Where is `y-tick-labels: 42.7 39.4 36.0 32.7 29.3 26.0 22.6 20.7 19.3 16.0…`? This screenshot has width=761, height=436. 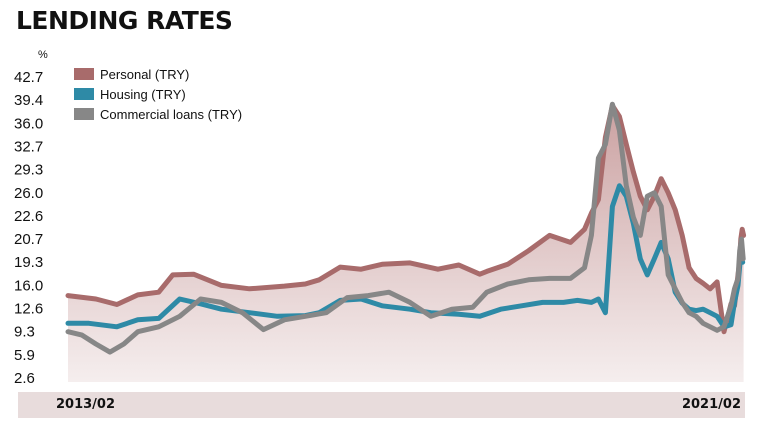 y-tick-labels: 42.7 39.4 36.0 32.7 29.3 26.0 22.6 20.7 19.3 16.0… is located at coordinates (28, 228).